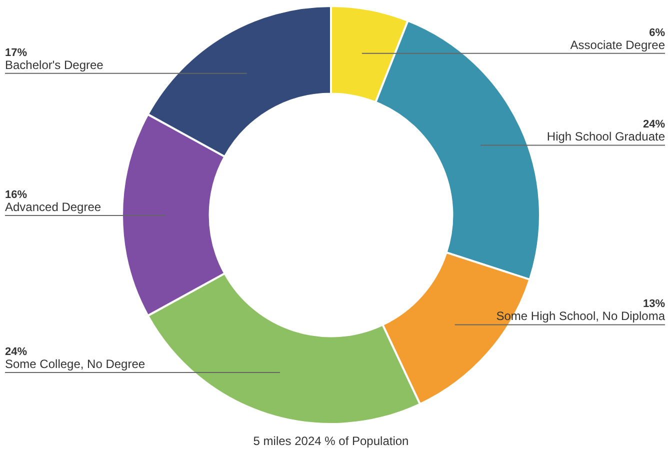  Describe the element at coordinates (657, 32) in the screenshot. I see `data-label: 6%` at that location.